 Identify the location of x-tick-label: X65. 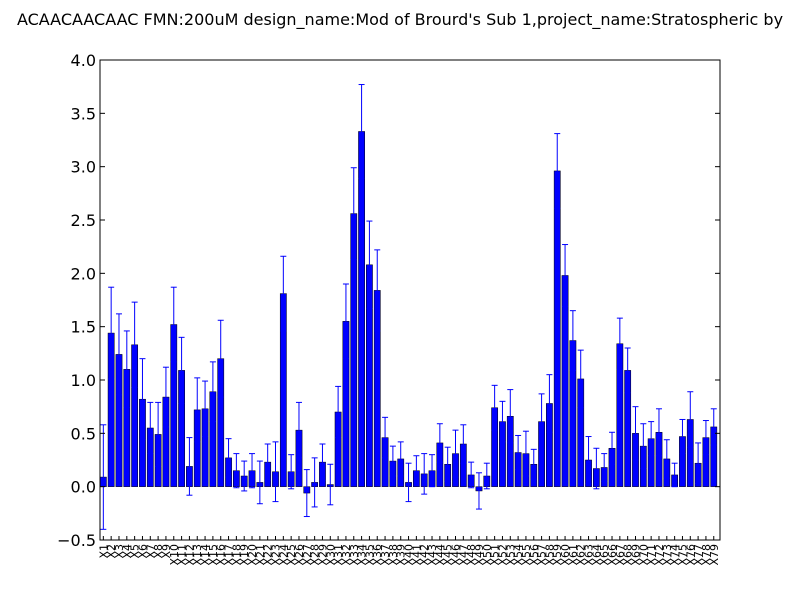
(604, 555).